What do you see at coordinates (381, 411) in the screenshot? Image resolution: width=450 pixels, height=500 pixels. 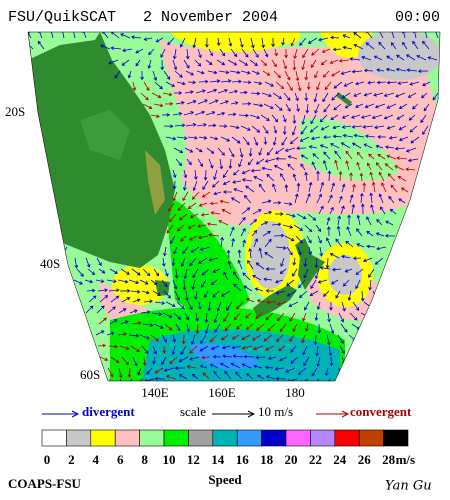 I see `legend-convergent: convergent` at bounding box center [381, 411].